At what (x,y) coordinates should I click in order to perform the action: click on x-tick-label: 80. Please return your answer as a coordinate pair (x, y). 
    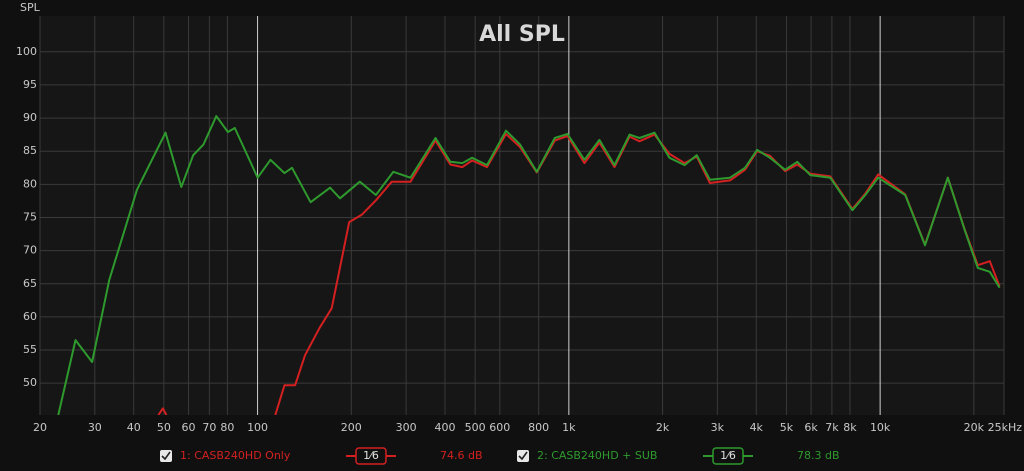
    Looking at the image, I should click on (227, 427).